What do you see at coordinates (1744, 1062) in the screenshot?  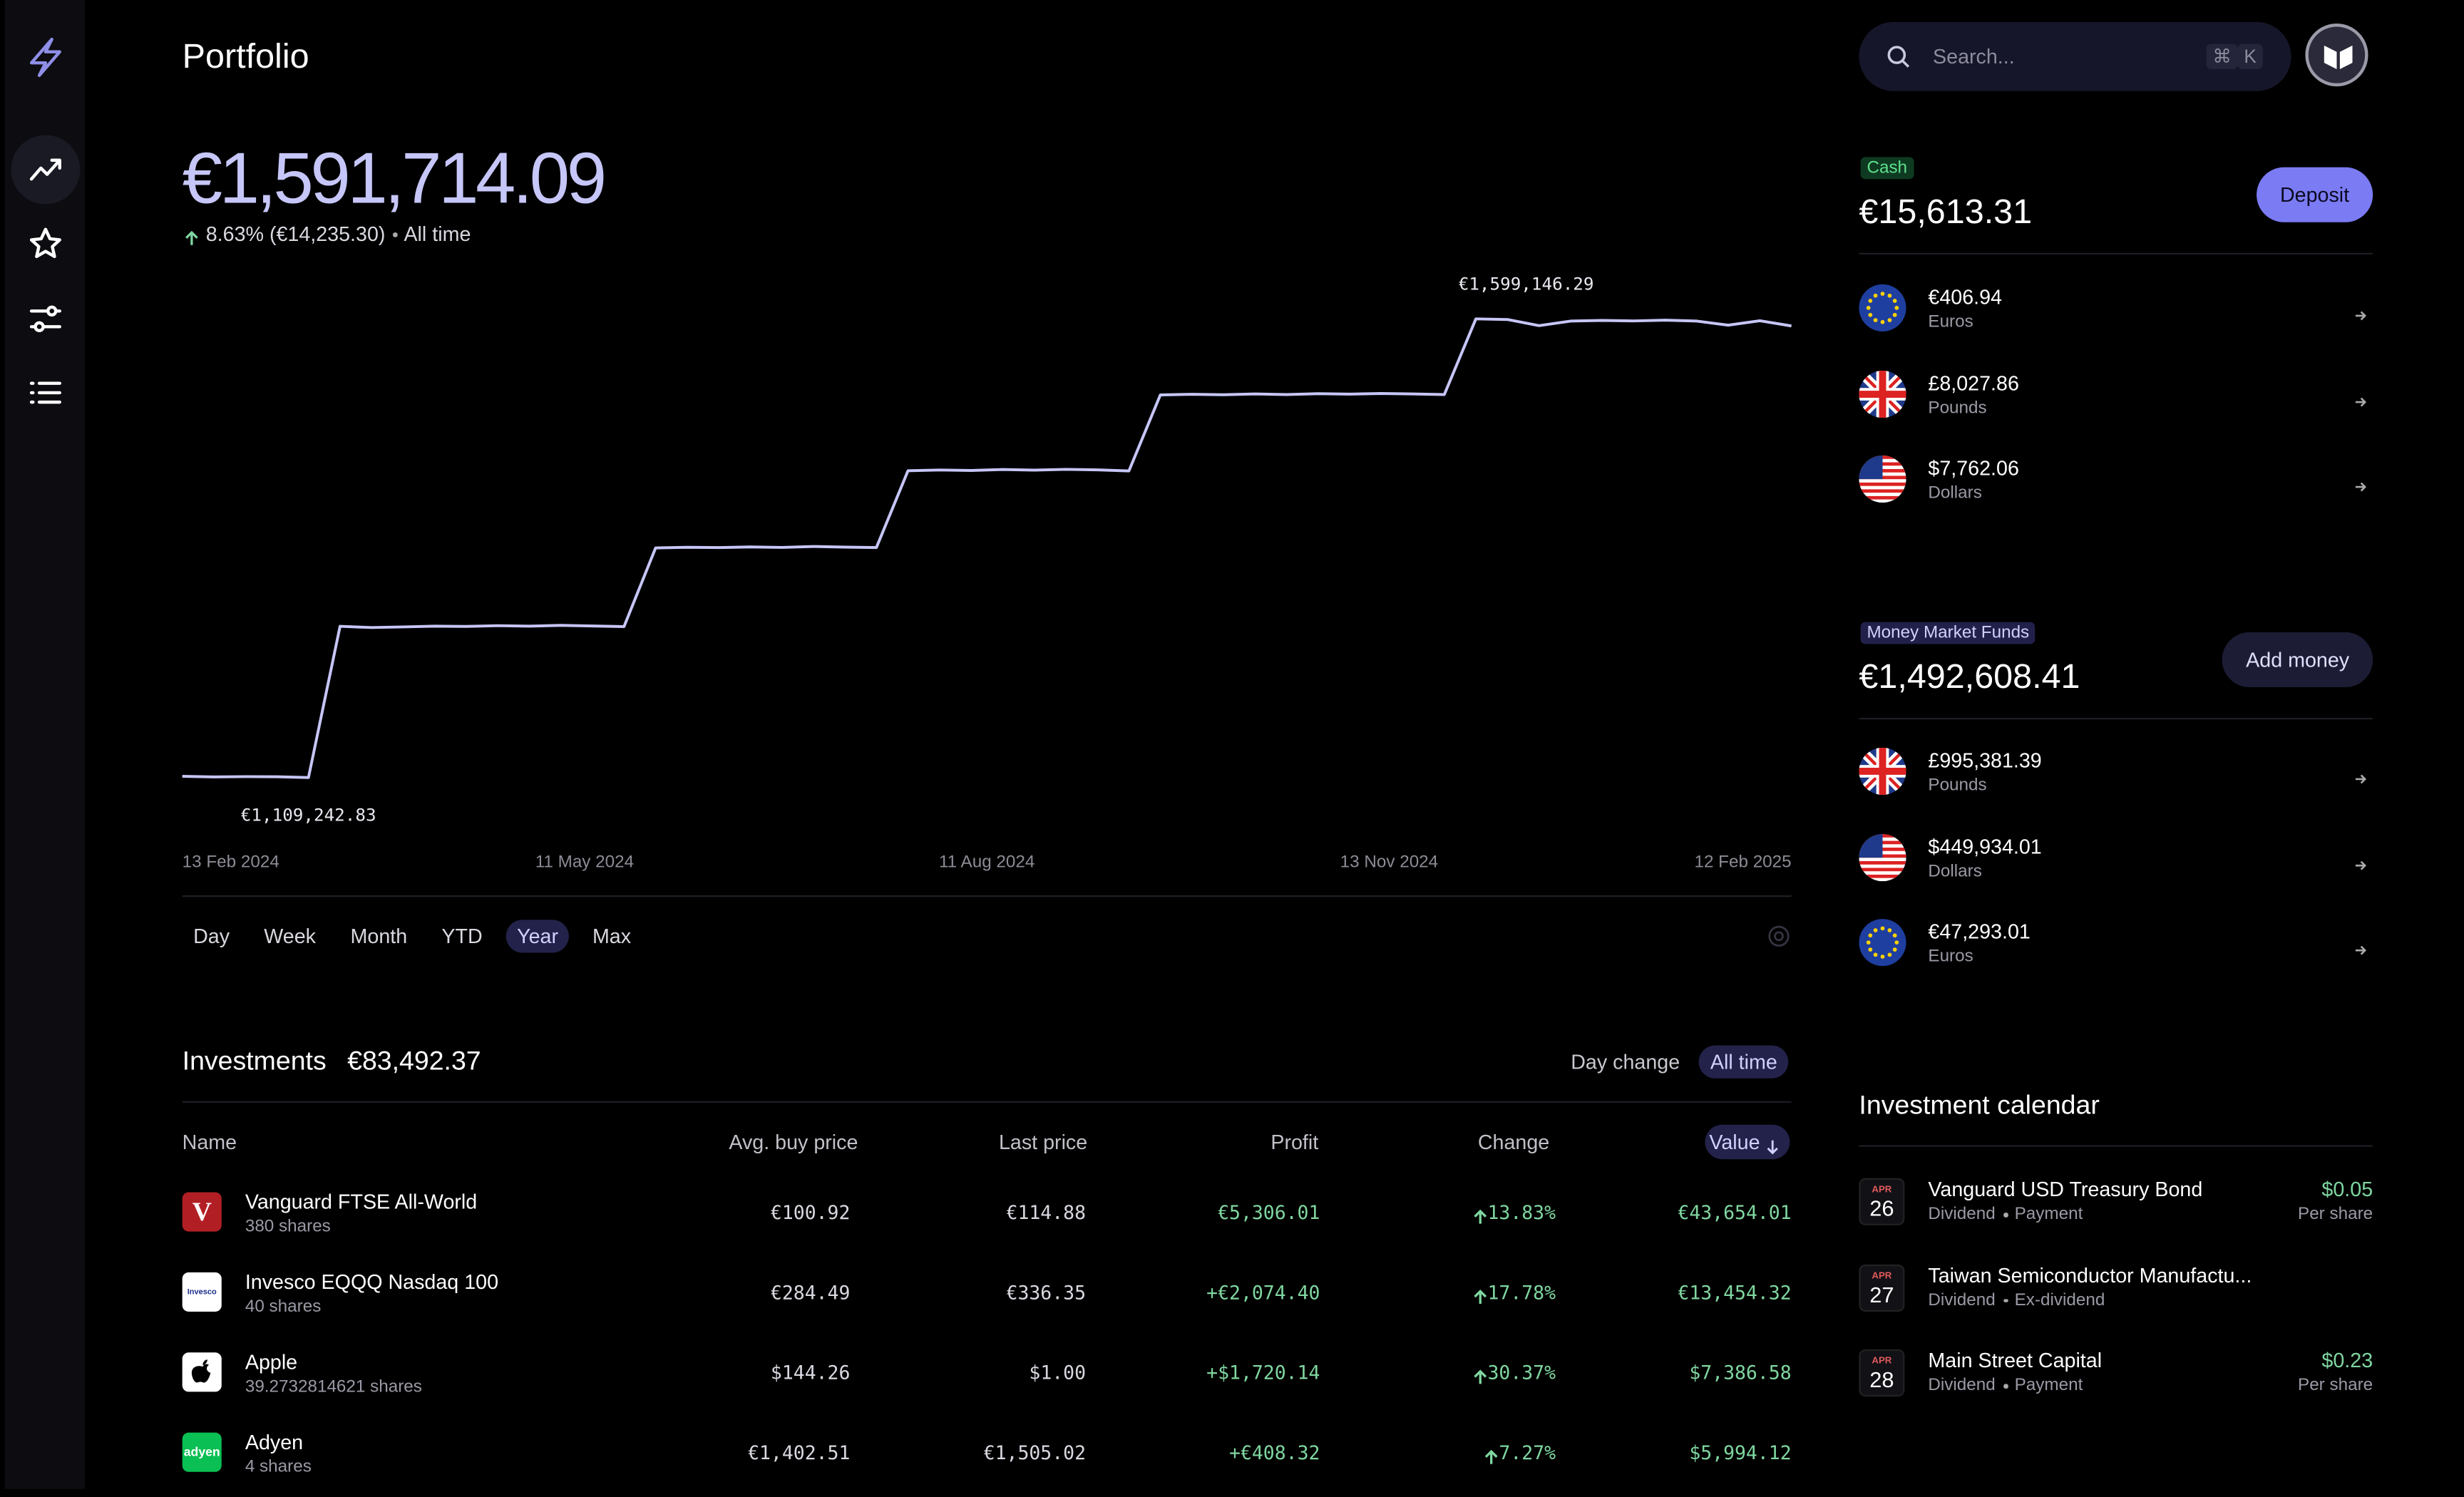 I see `toggle-button: All time` at bounding box center [1744, 1062].